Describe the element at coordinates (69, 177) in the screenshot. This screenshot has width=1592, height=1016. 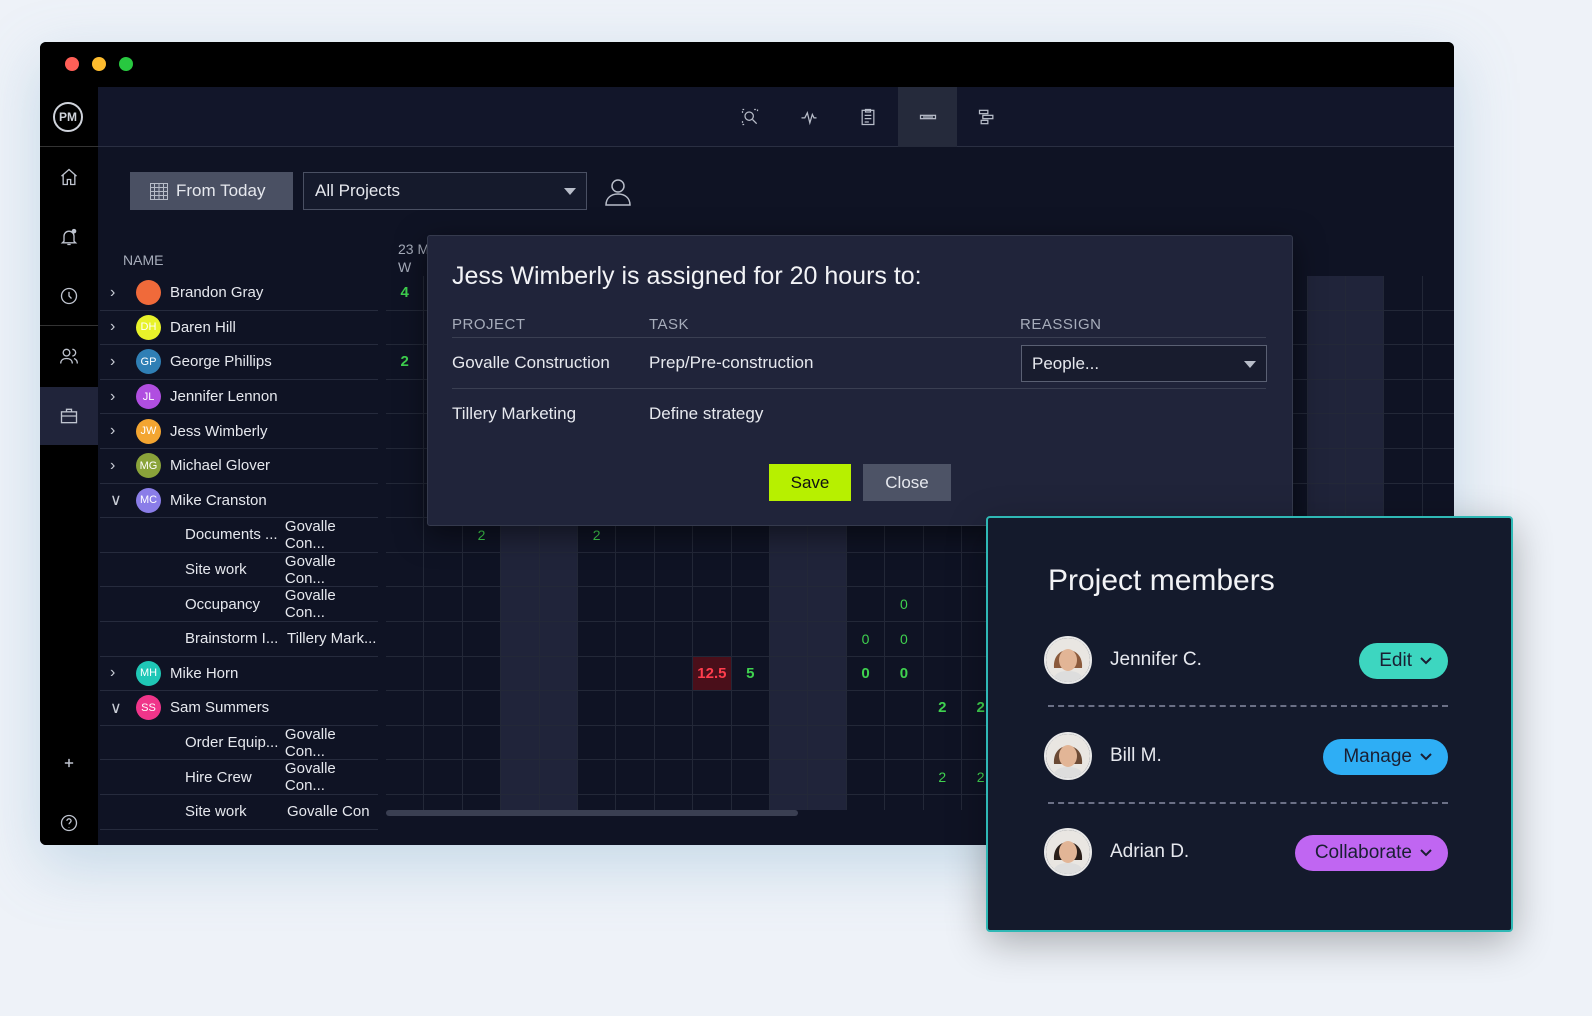
I see `home-icon` at that location.